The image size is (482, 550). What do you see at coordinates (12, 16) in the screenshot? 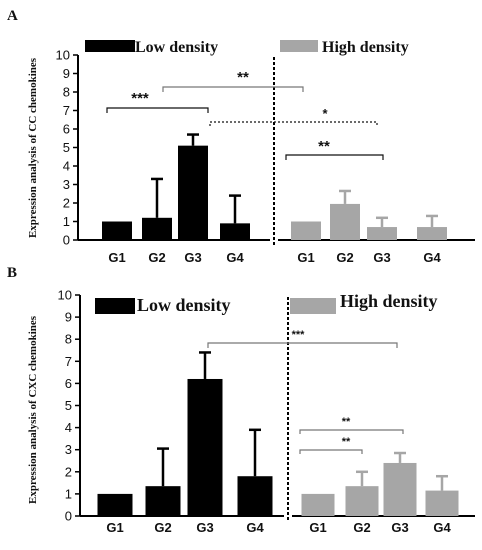
I see `panel-label: A` at bounding box center [12, 16].